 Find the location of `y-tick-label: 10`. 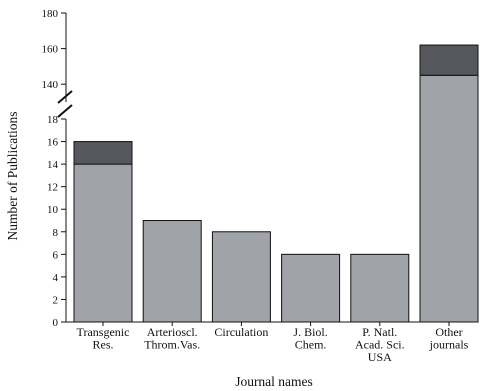

y-tick-label: 10 is located at coordinates (53, 210).